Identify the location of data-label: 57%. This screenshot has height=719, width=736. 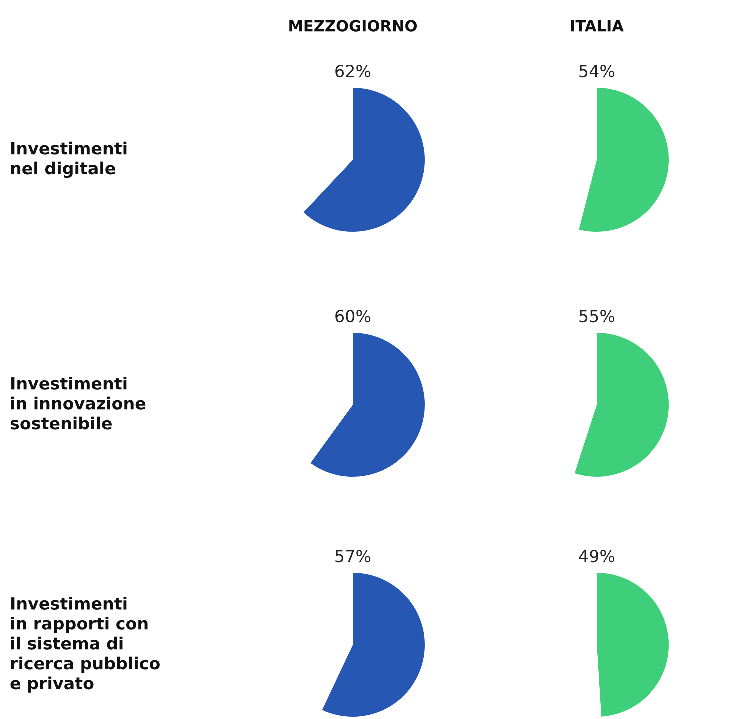
(353, 556).